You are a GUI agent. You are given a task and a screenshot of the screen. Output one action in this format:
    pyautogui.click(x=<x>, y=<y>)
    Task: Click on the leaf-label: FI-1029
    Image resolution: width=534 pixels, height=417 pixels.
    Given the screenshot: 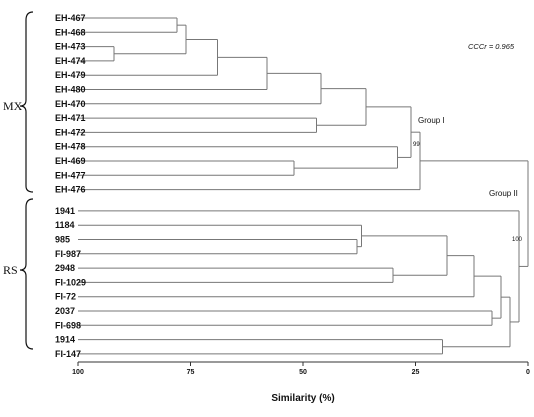 What is the action you would take?
    pyautogui.click(x=70, y=282)
    